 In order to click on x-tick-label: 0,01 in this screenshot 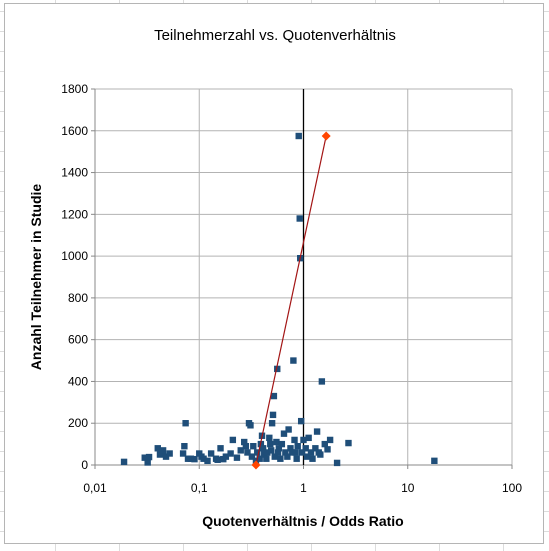, I will do `click(95, 488)`.